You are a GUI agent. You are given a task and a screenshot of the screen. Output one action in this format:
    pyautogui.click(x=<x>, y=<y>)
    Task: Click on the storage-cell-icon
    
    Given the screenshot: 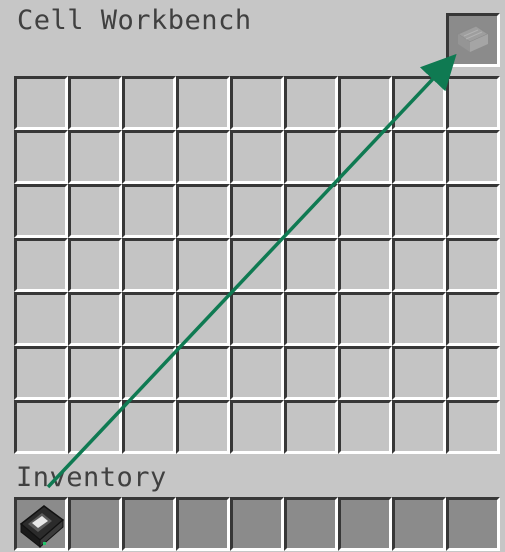 What is the action you would take?
    pyautogui.click(x=42, y=526)
    